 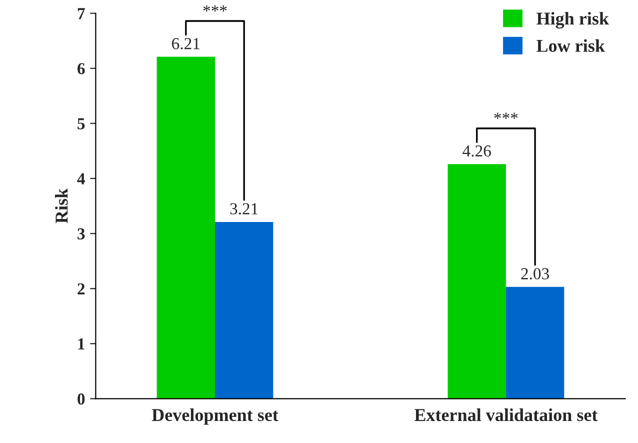 What do you see at coordinates (81, 124) in the screenshot?
I see `y-tick-label: 5` at bounding box center [81, 124].